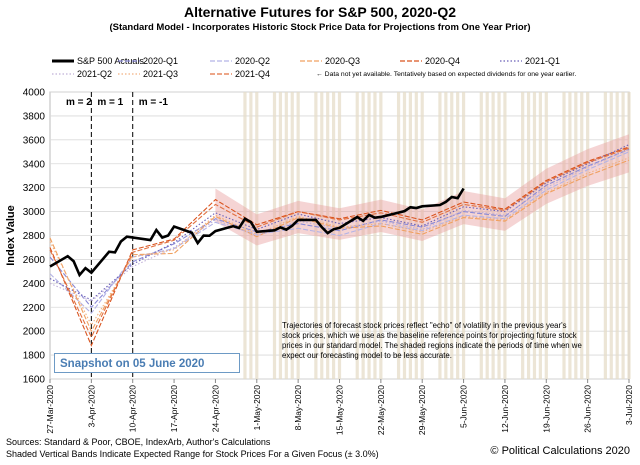 This screenshot has height=465, width=640. Describe the element at coordinates (147, 363) in the screenshot. I see `snapshot-label: Snapshot on 05 June 2020` at that location.